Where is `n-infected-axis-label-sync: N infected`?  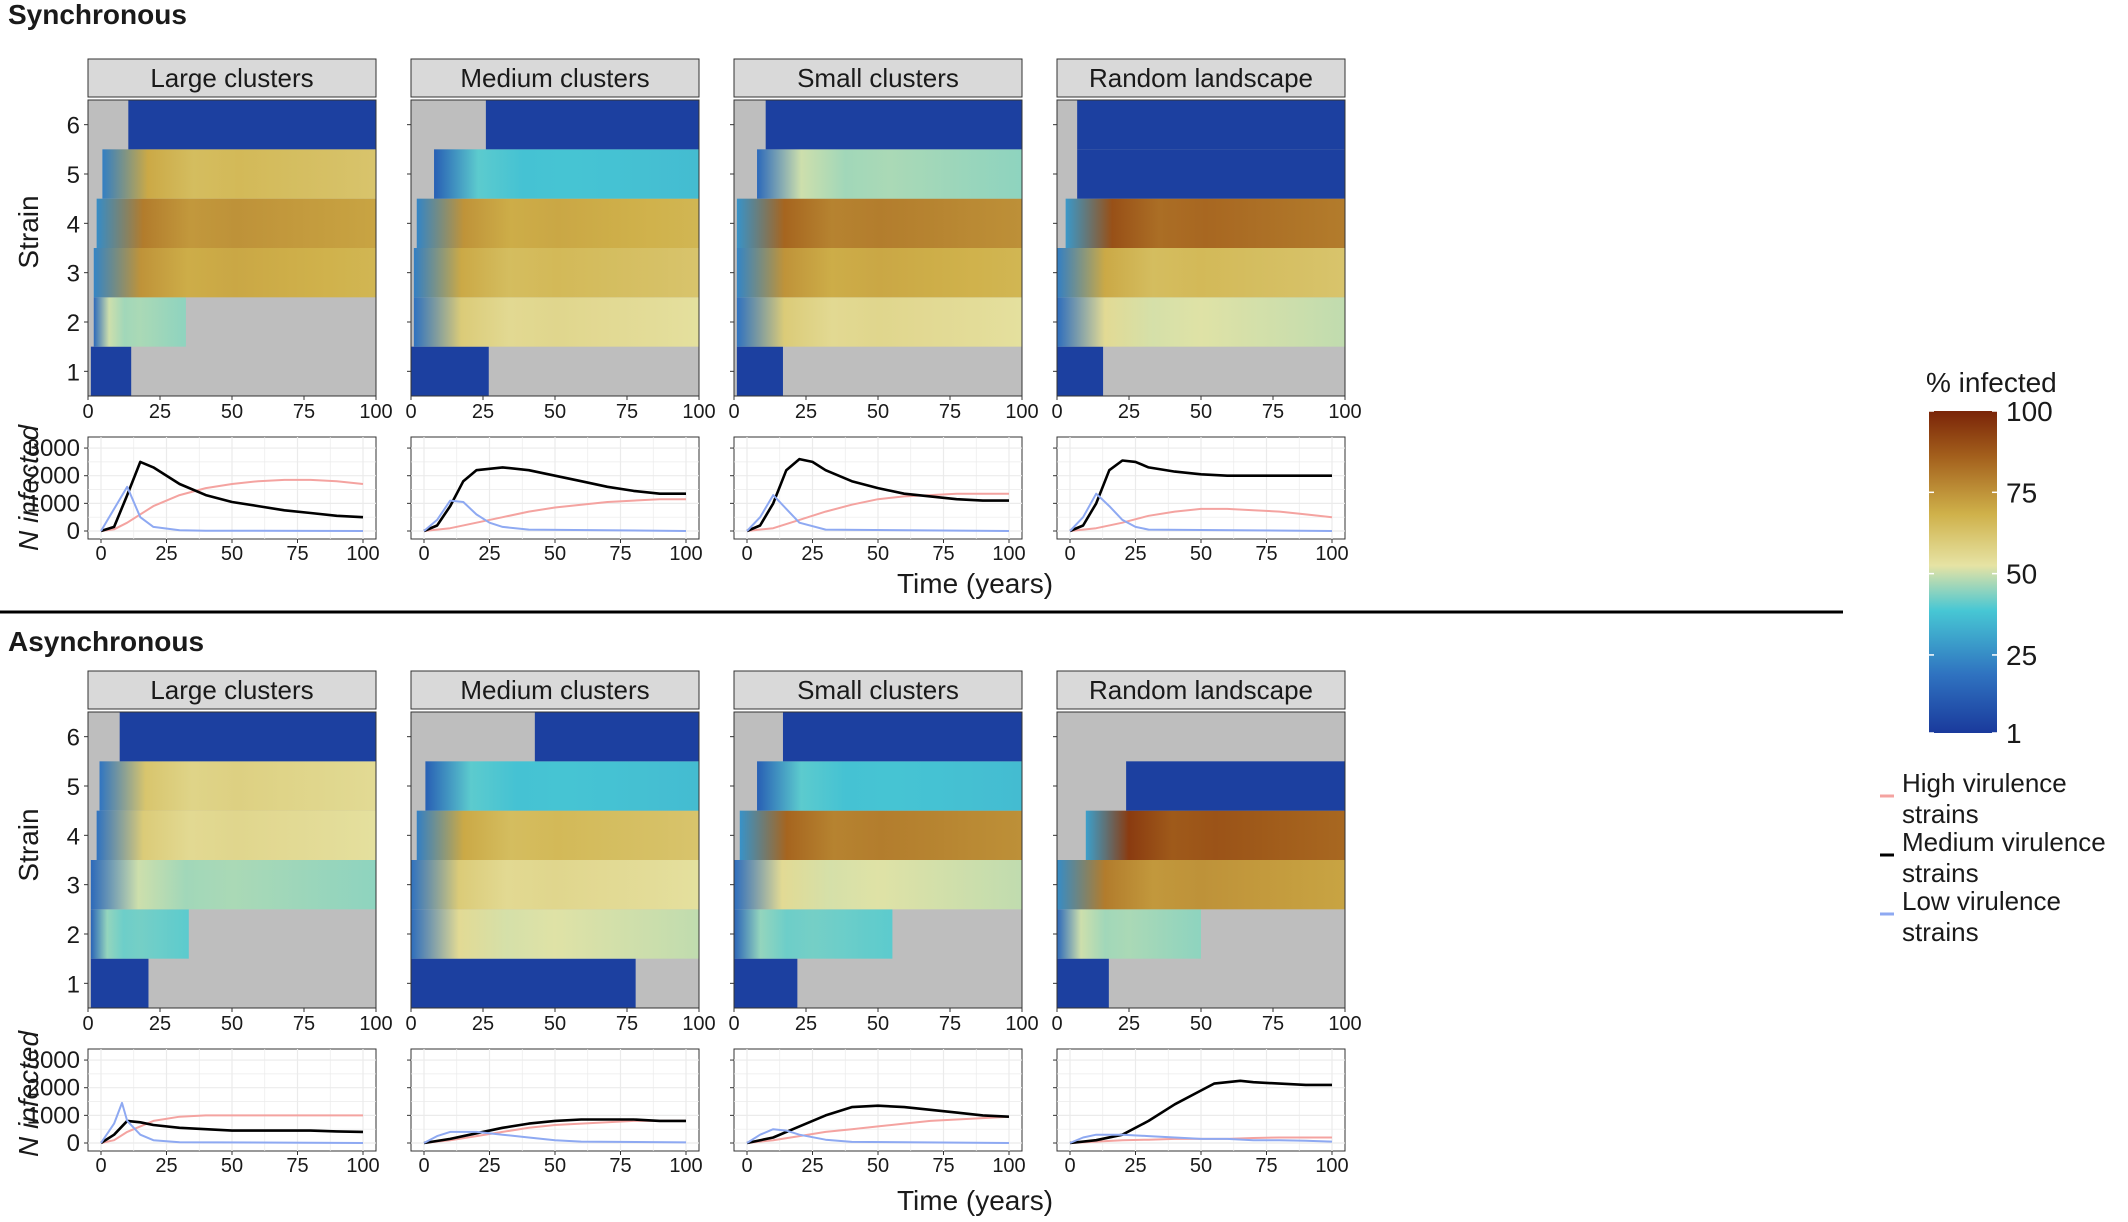 n-infected-axis-label-sync: N infected is located at coordinates (28, 487).